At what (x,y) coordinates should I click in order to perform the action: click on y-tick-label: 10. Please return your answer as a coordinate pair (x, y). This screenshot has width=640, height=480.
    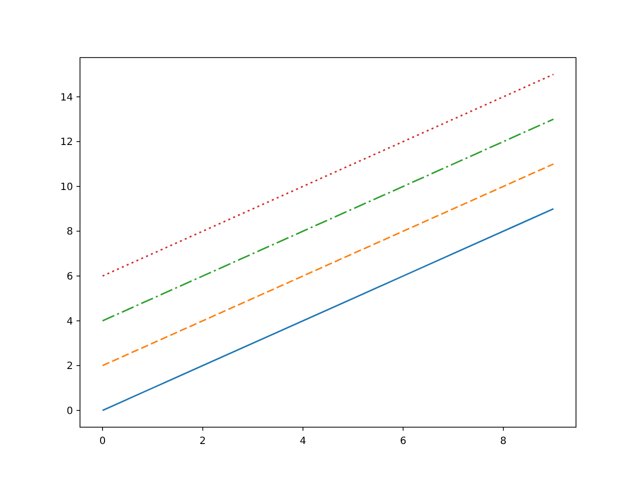
    Looking at the image, I should click on (66, 187).